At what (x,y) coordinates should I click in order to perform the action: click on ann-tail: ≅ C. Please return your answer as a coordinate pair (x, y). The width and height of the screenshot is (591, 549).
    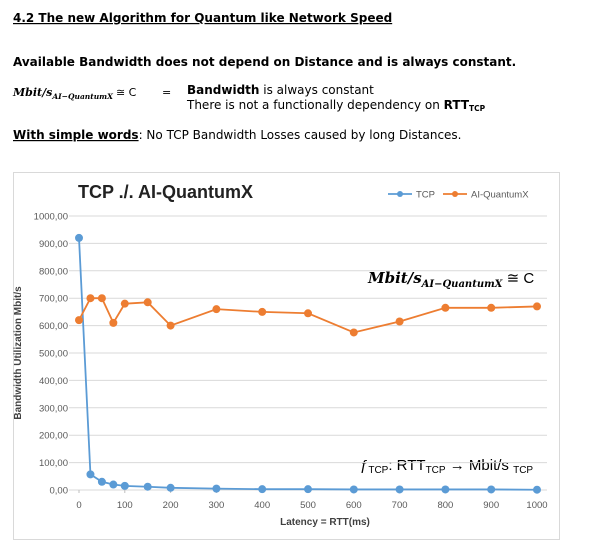
    Looking at the image, I should click on (518, 278).